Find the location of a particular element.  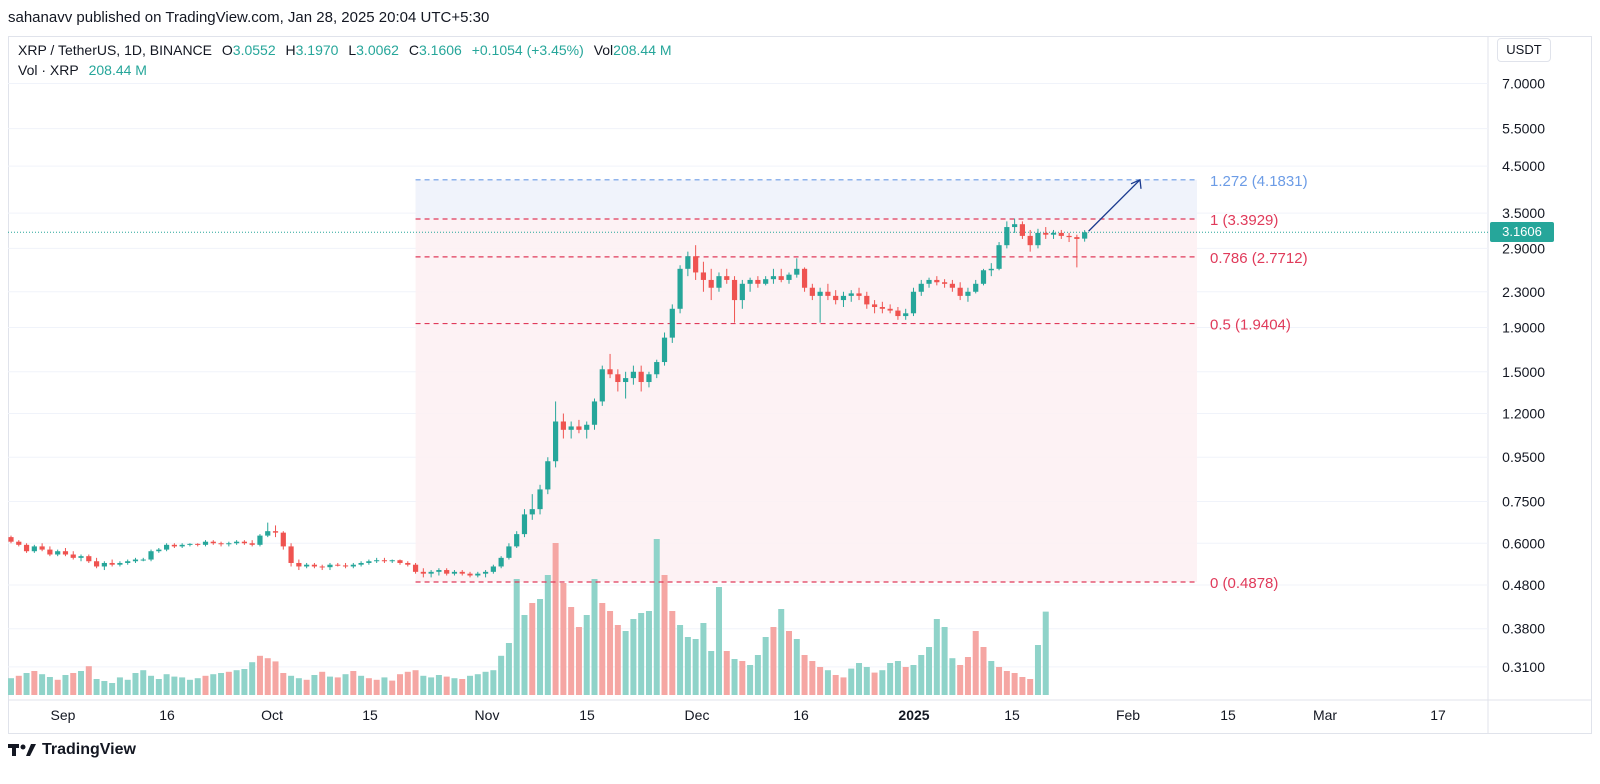

currency-button: USDT is located at coordinates (1524, 50).